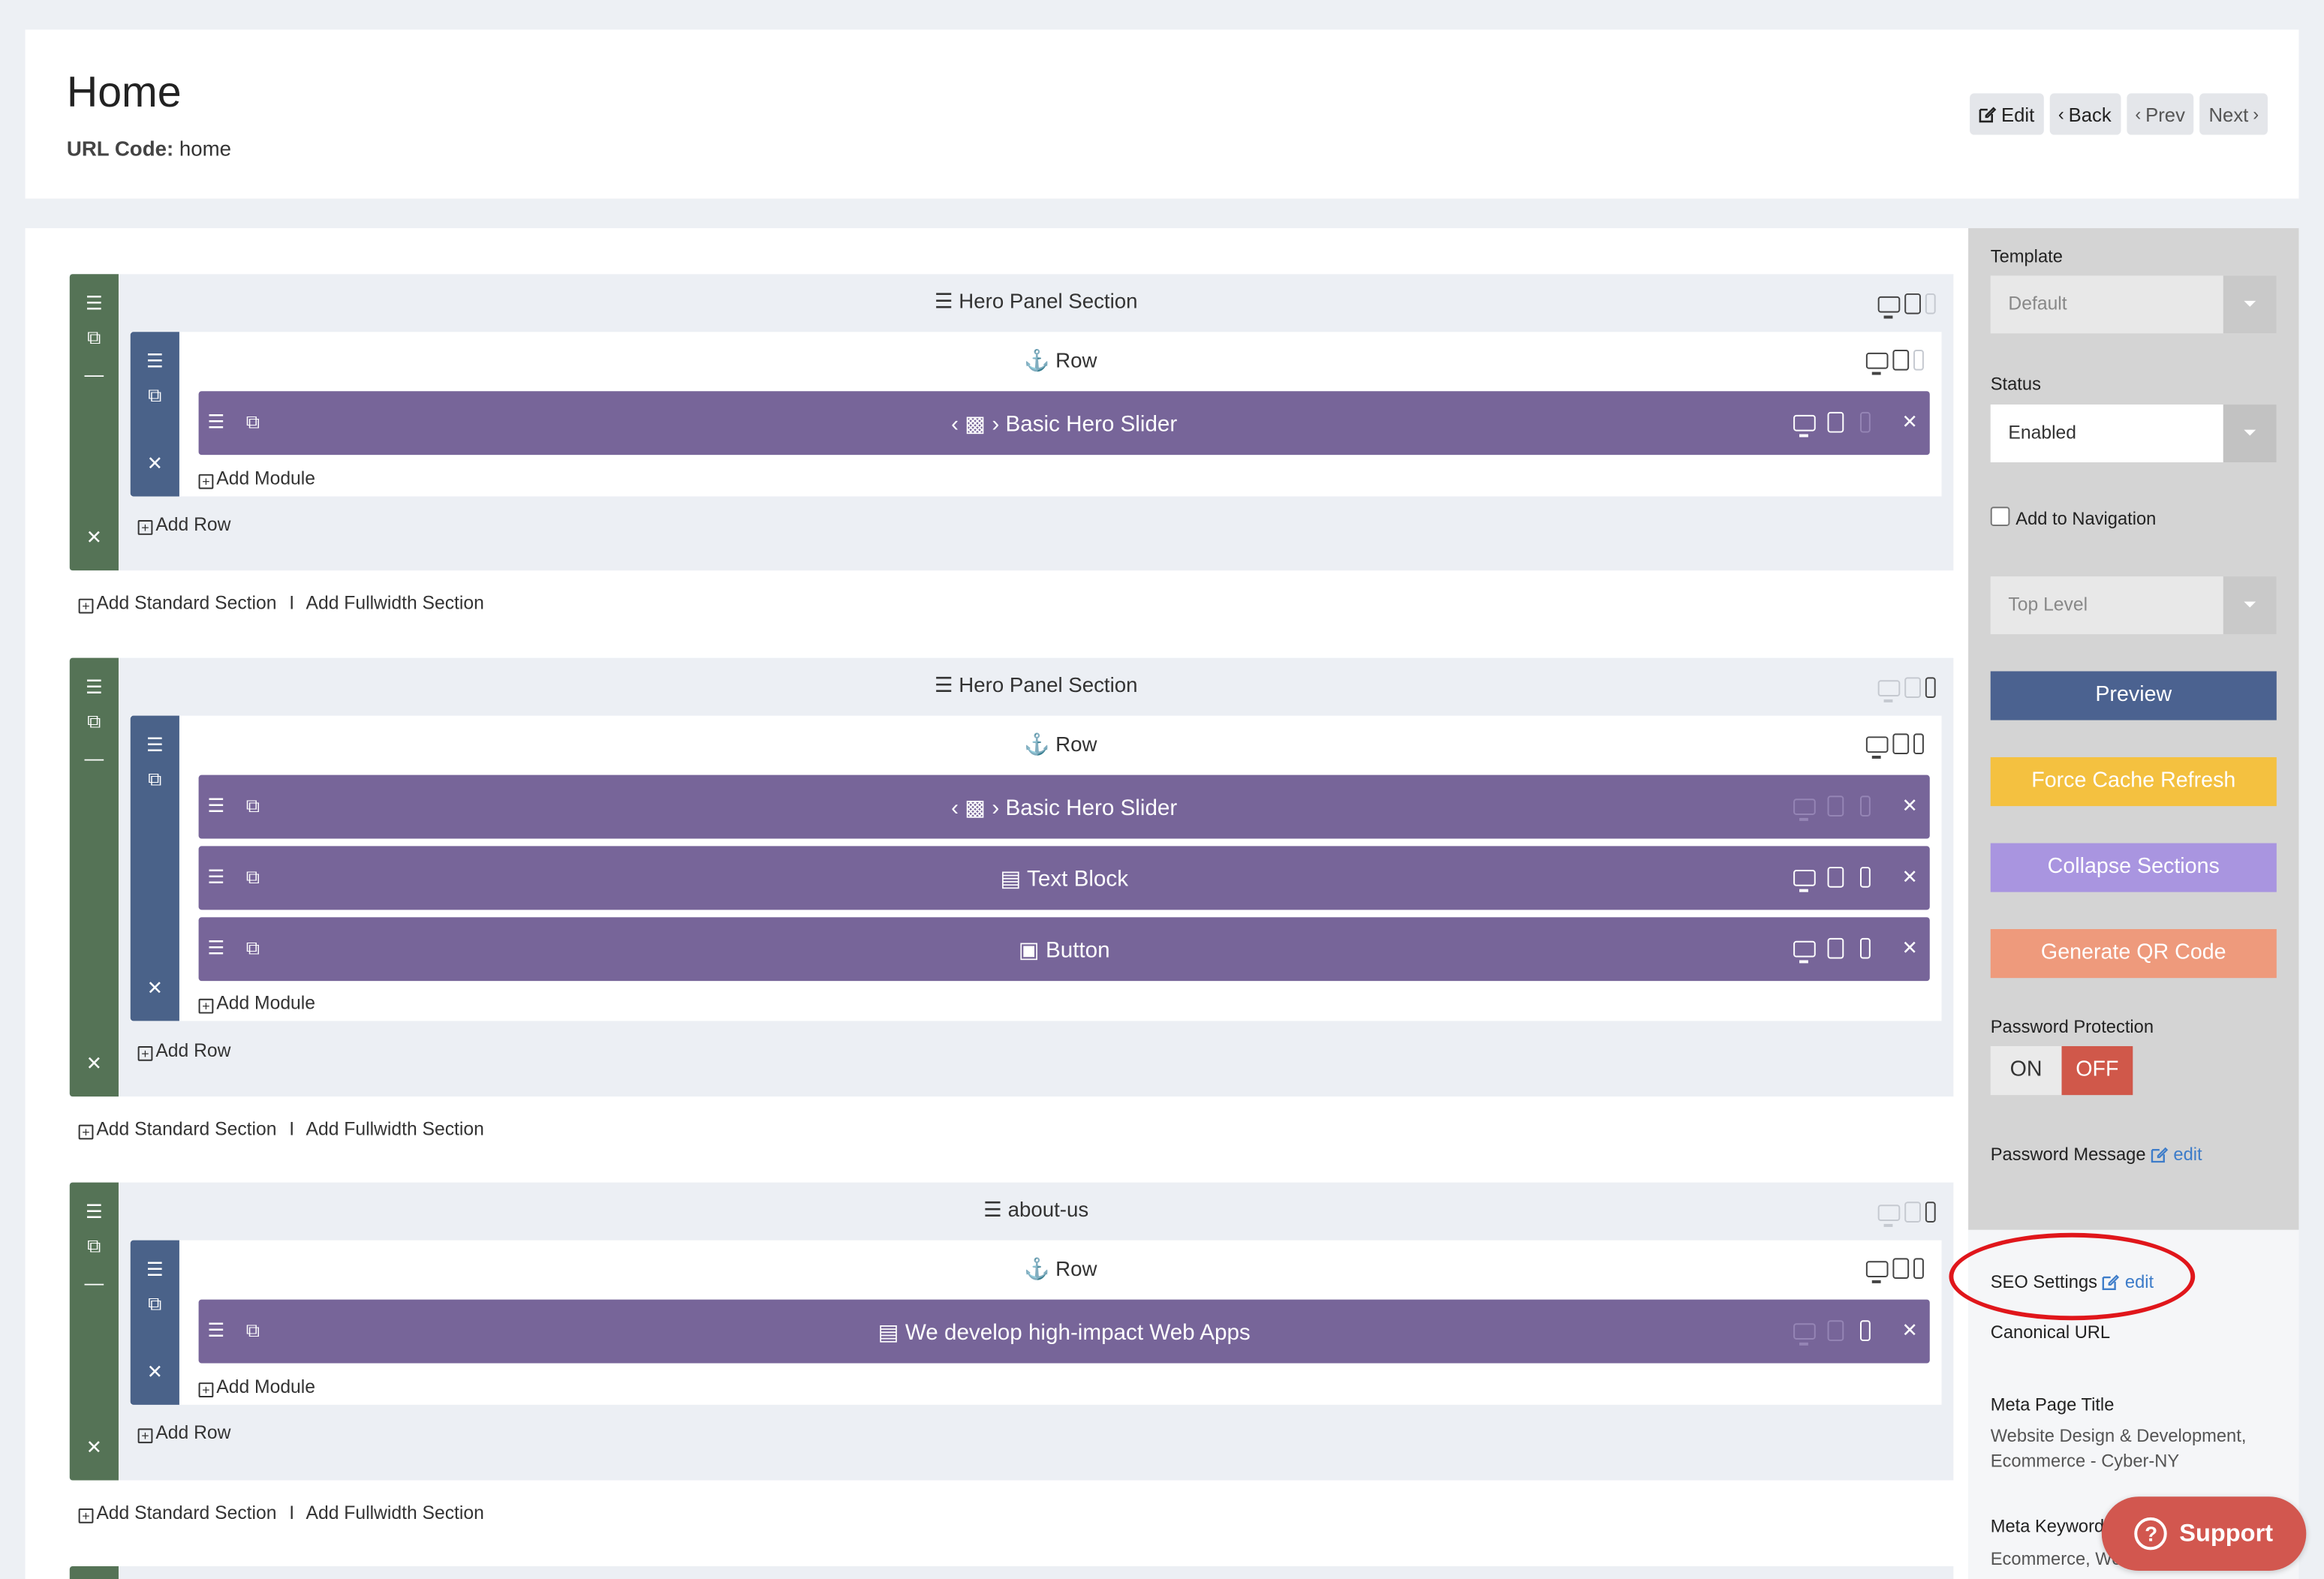 Image resolution: width=2324 pixels, height=1579 pixels. What do you see at coordinates (2133, 304) in the screenshot?
I see `template-select: Default` at bounding box center [2133, 304].